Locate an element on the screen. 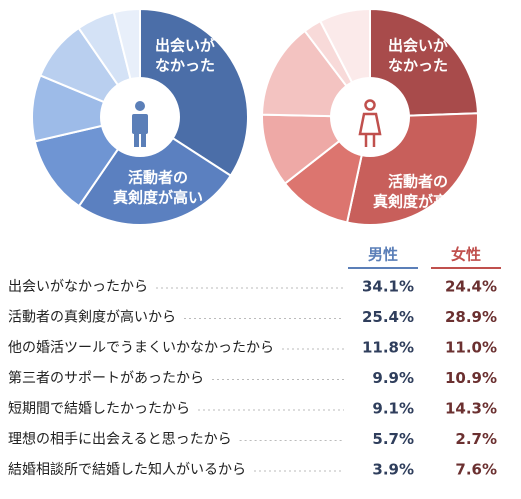  category-label: 結婚相談所で結婚した知人がいるから is located at coordinates (127, 469).